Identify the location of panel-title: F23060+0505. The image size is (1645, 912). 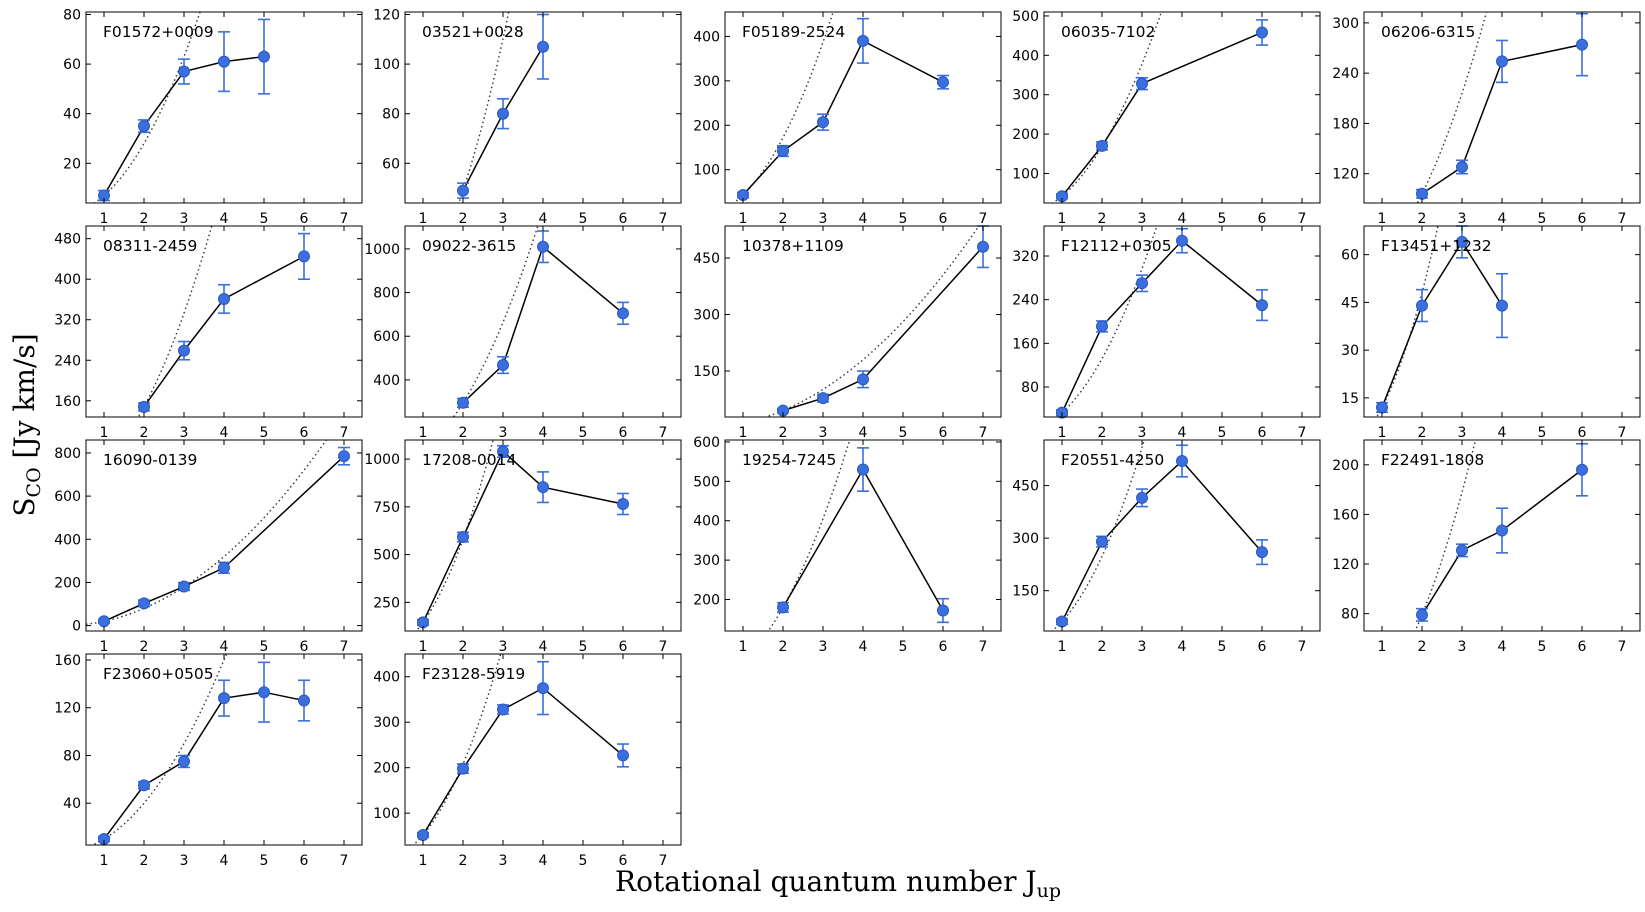
(158, 674).